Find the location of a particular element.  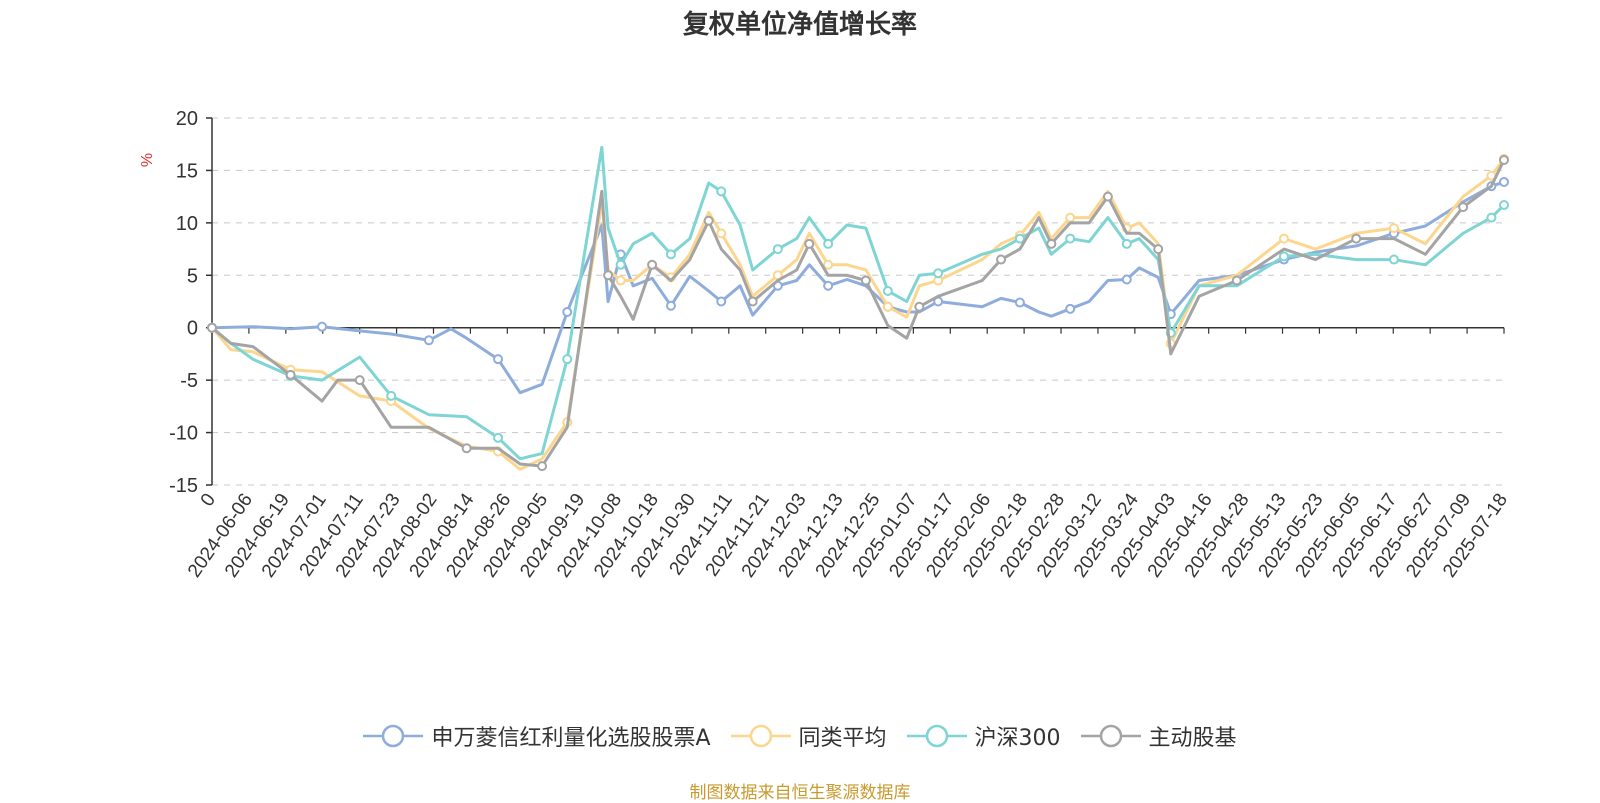

y-tick-label: 10 is located at coordinates (187, 224).